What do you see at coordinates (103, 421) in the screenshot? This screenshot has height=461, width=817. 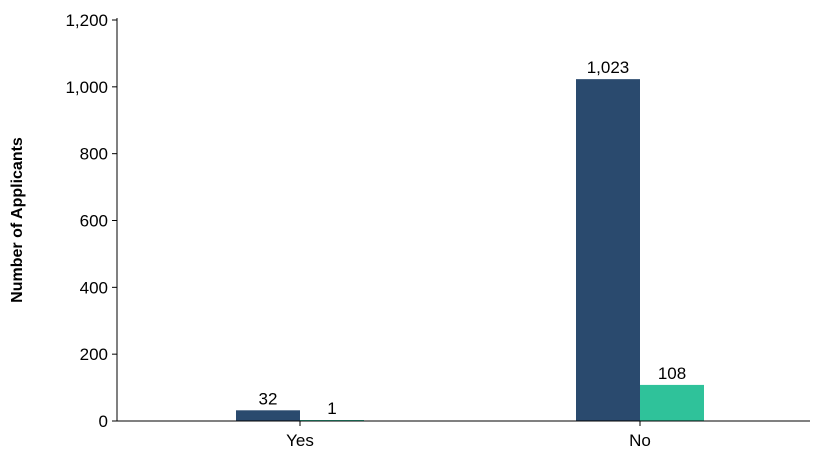 I see `y-tick-label: 0` at bounding box center [103, 421].